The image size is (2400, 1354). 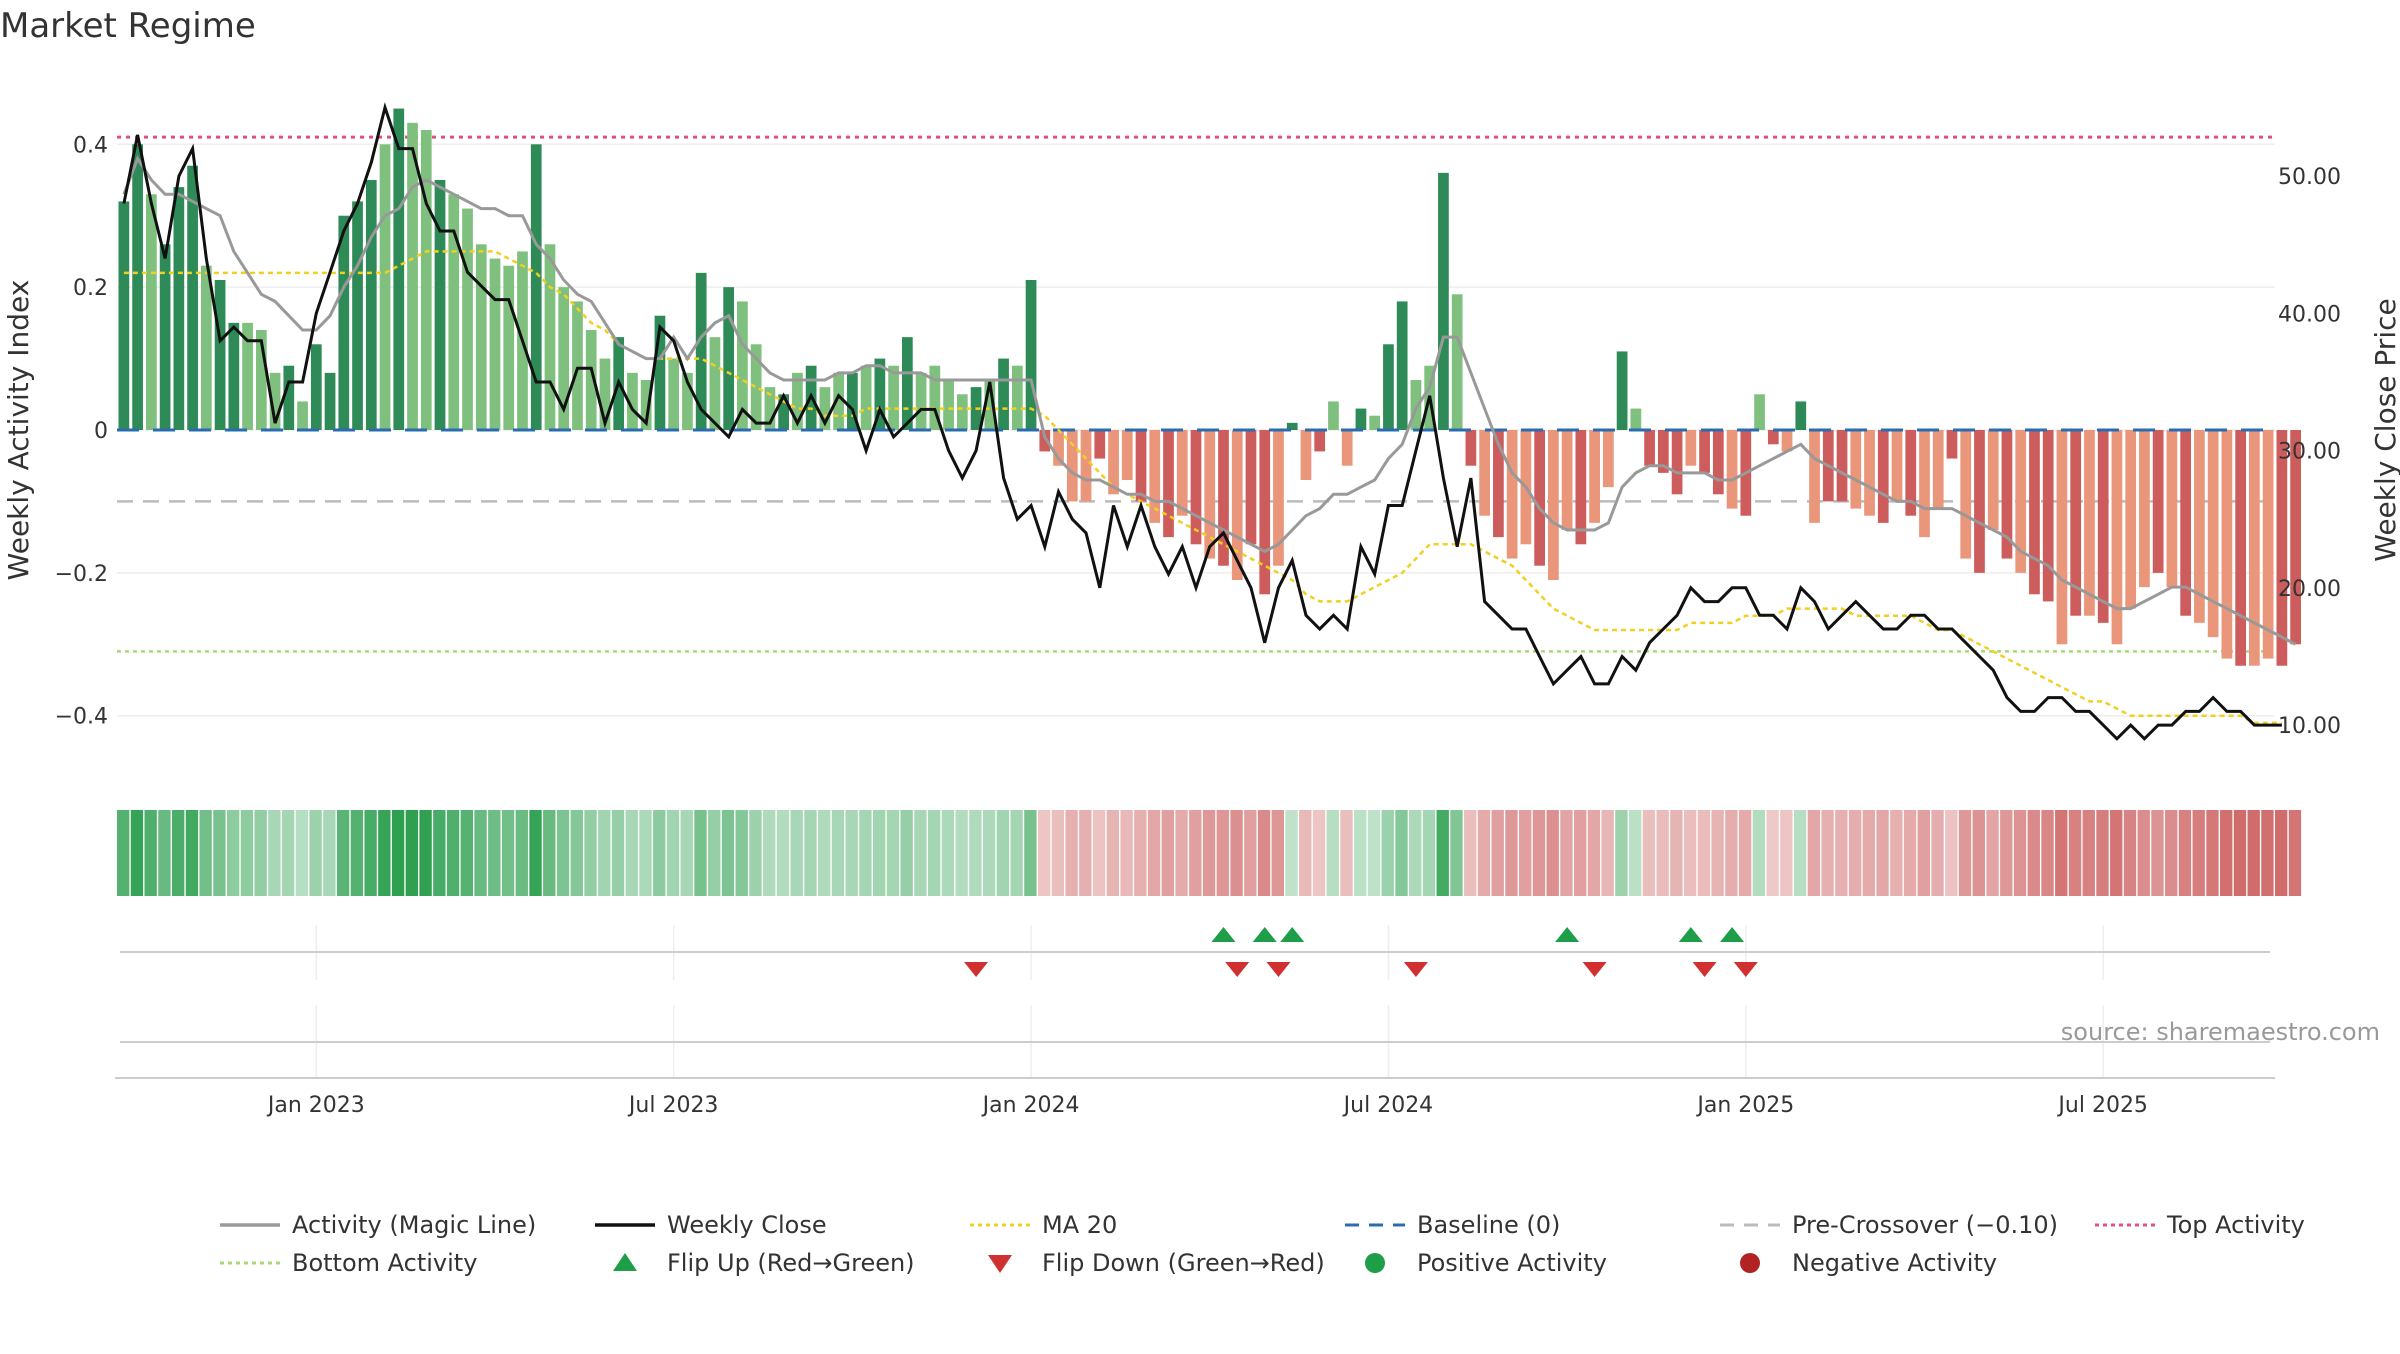 I want to click on y-right-tick-label: 30.00, so click(x=2309, y=452).